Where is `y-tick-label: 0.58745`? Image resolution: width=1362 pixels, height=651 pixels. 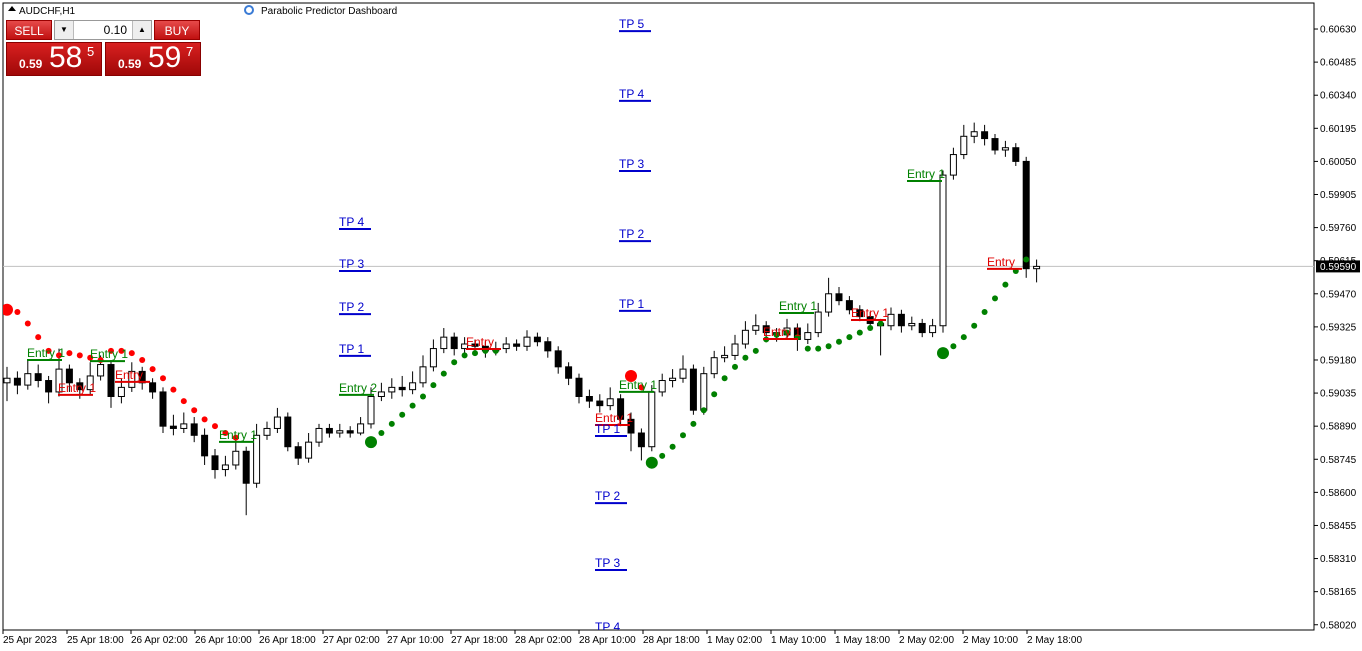
y-tick-label: 0.58745 is located at coordinates (1338, 460).